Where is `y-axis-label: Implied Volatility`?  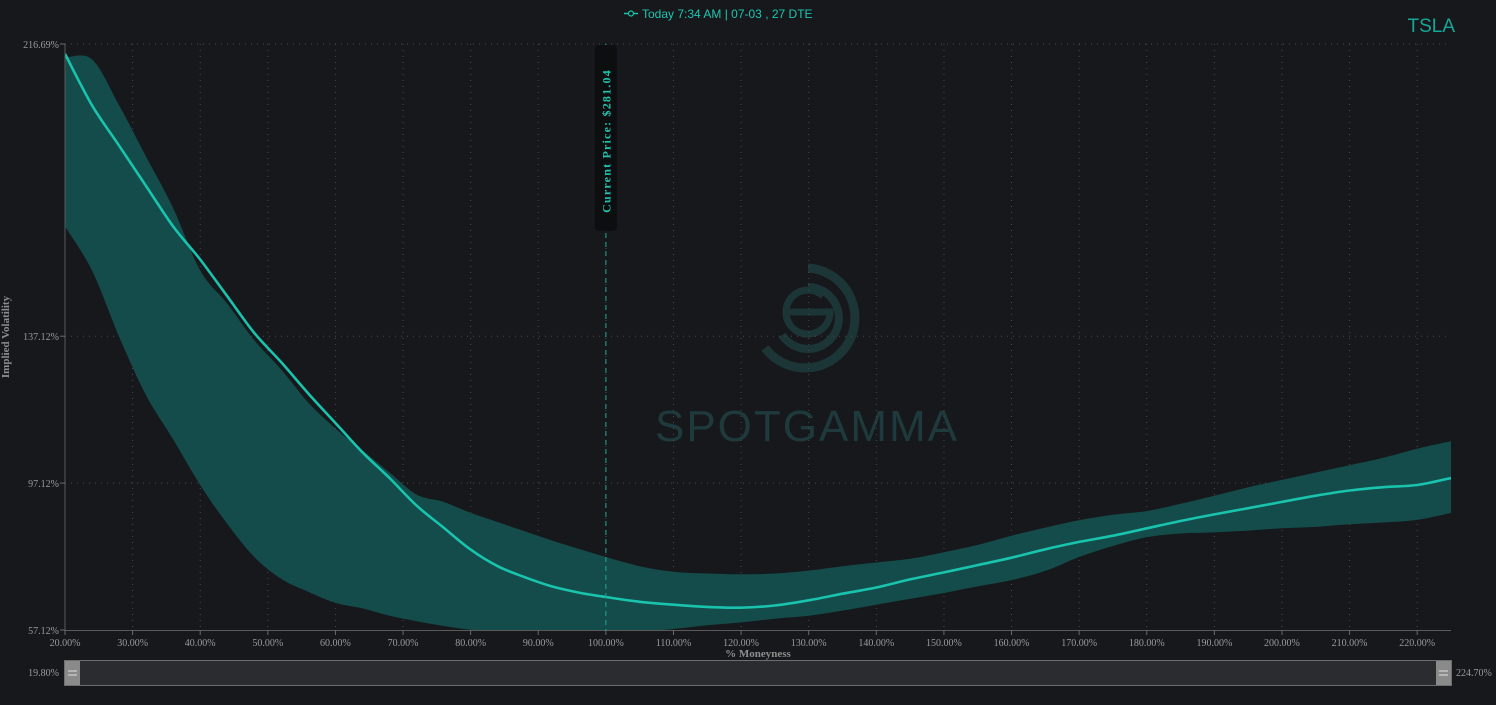
y-axis-label: Implied Volatility is located at coordinates (6, 336).